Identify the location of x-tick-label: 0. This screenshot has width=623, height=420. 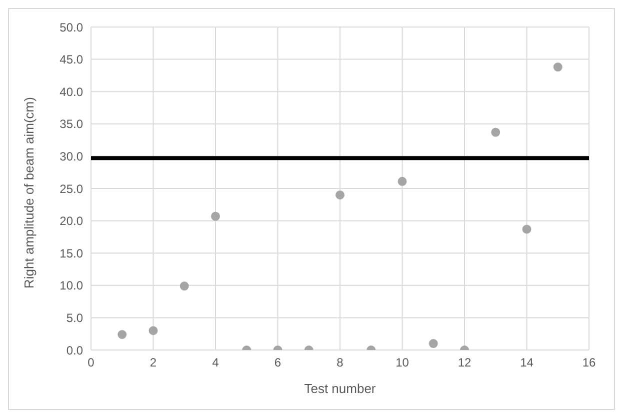
(91, 363).